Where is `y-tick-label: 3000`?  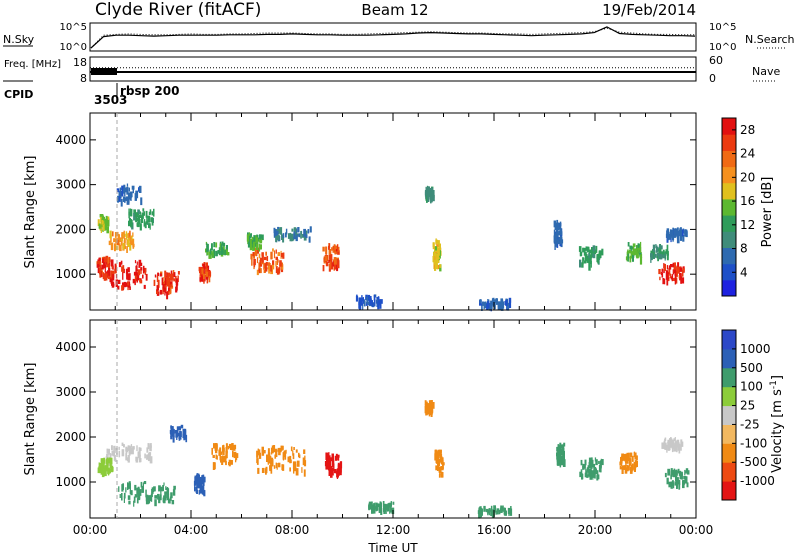
y-tick-label: 3000 is located at coordinates (70, 392).